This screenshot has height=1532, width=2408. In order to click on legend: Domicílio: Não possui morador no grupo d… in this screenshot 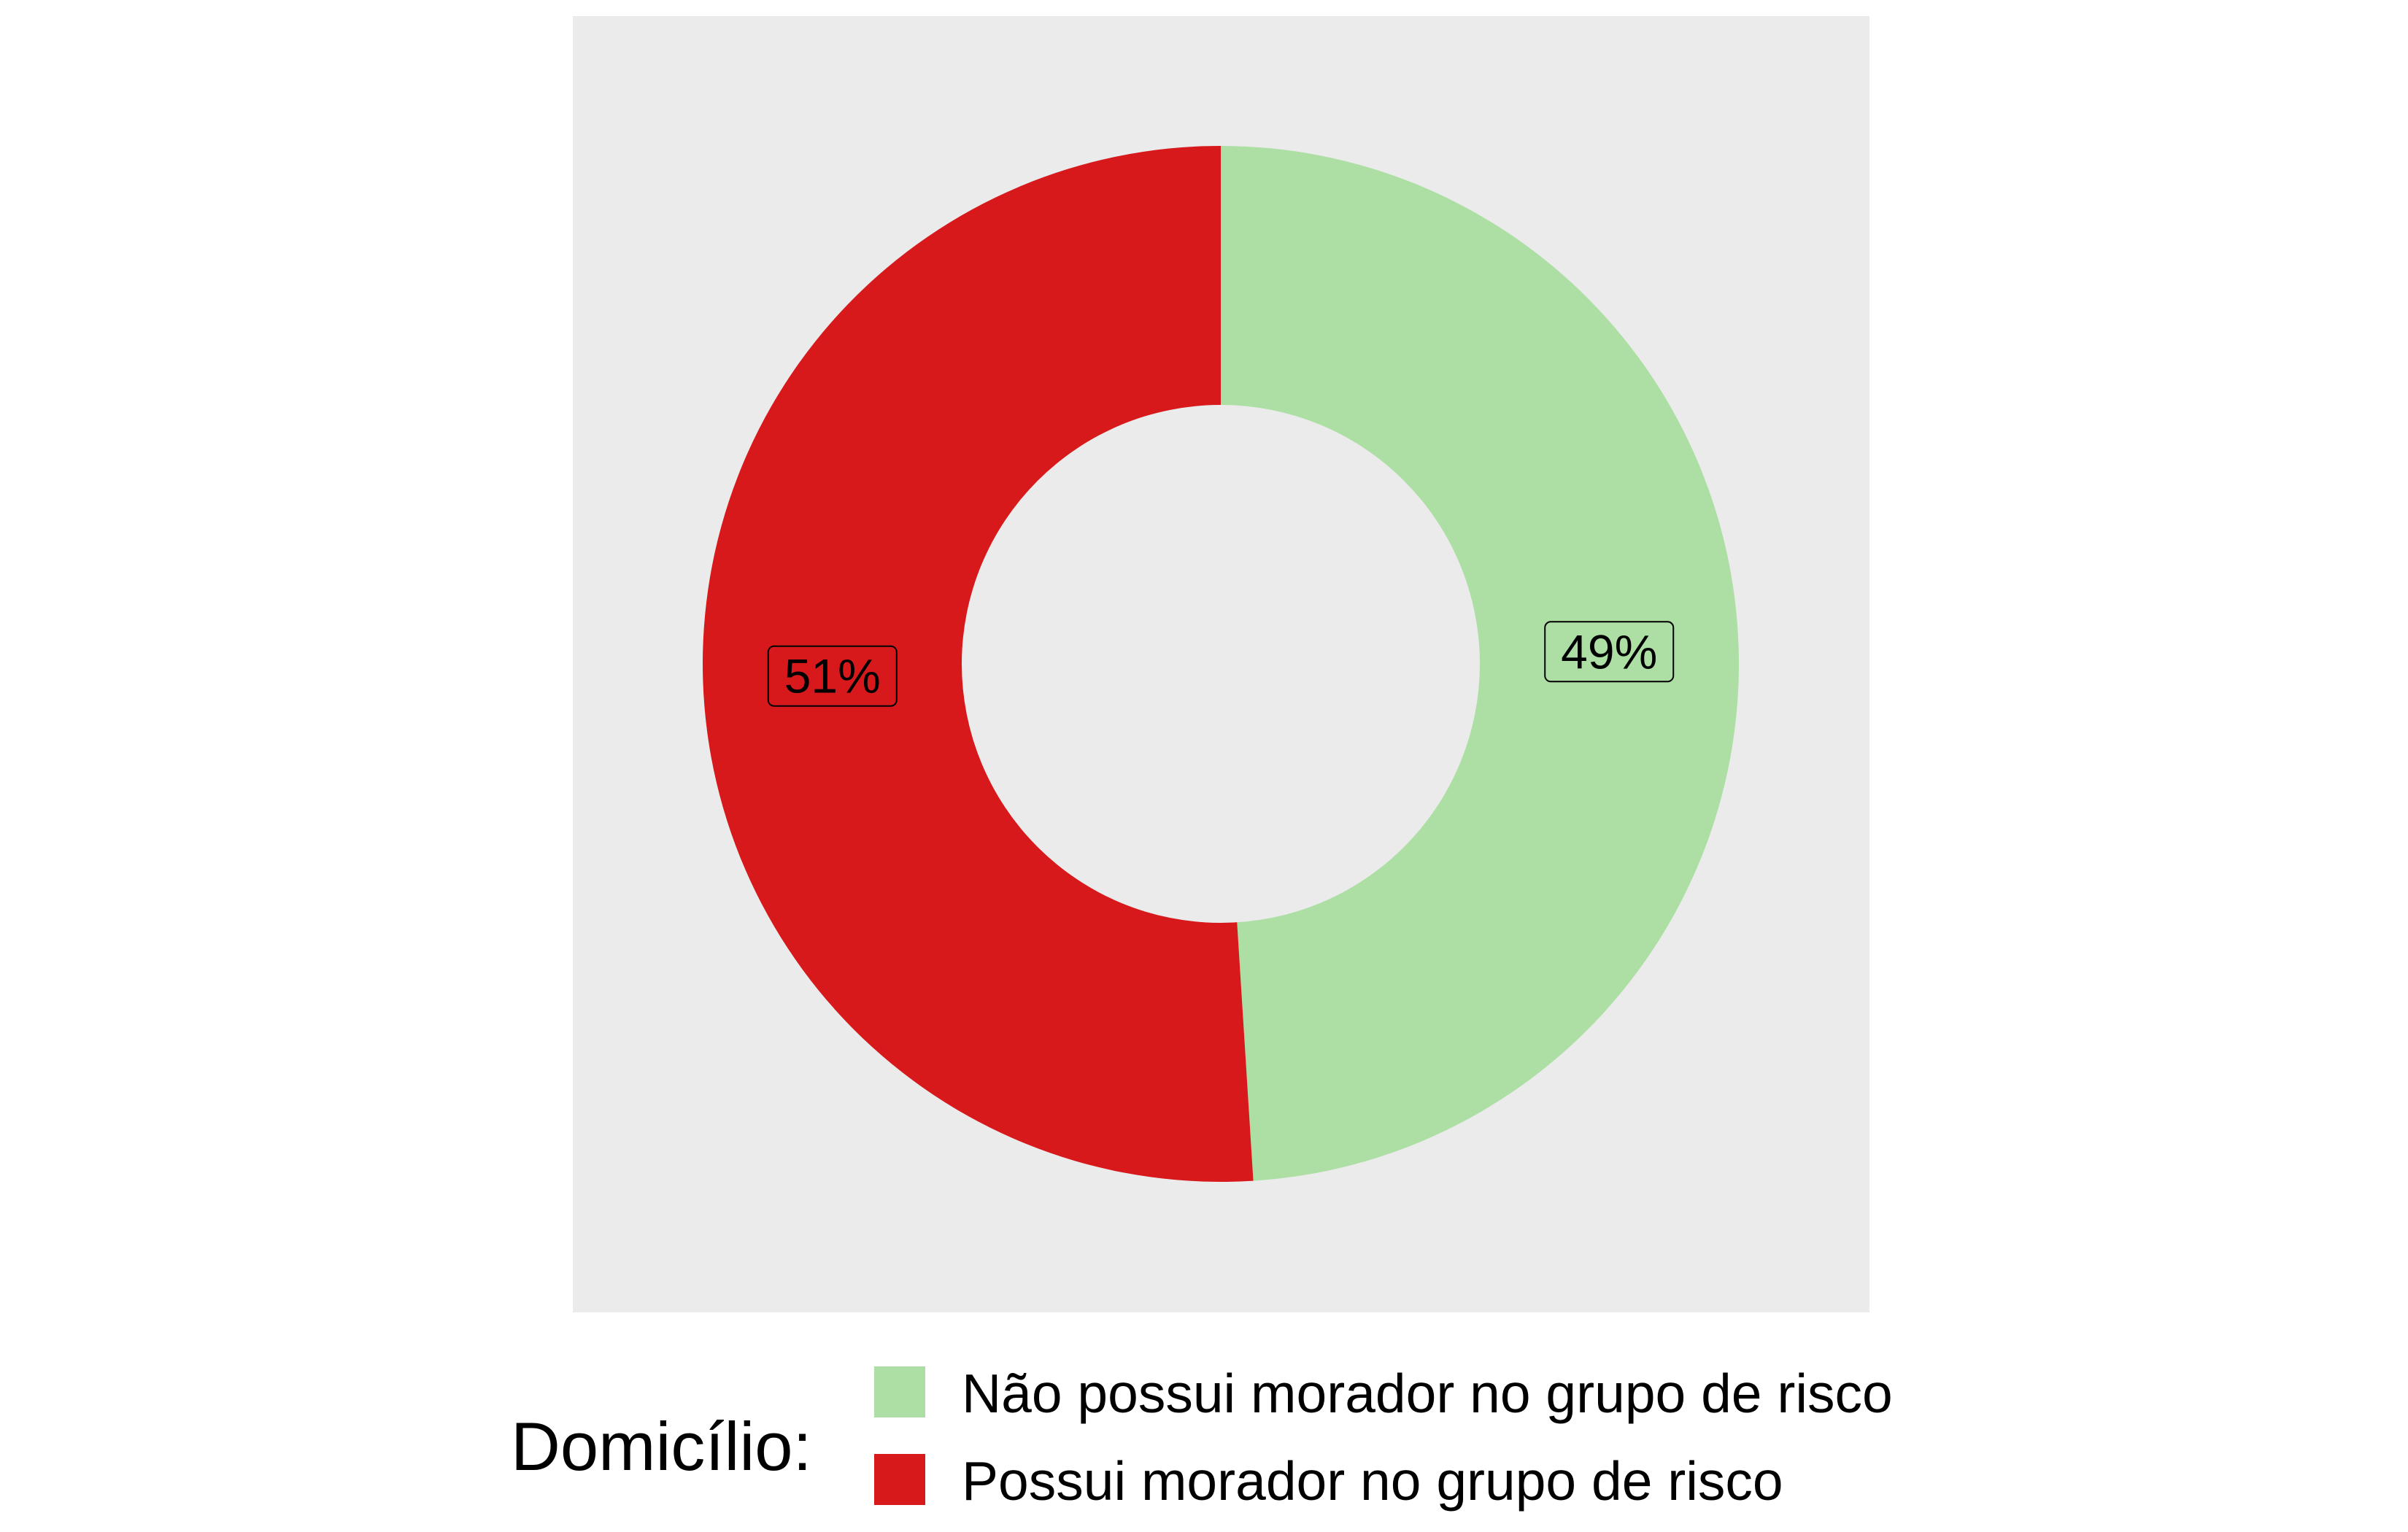, I will do `click(1202, 1438)`.